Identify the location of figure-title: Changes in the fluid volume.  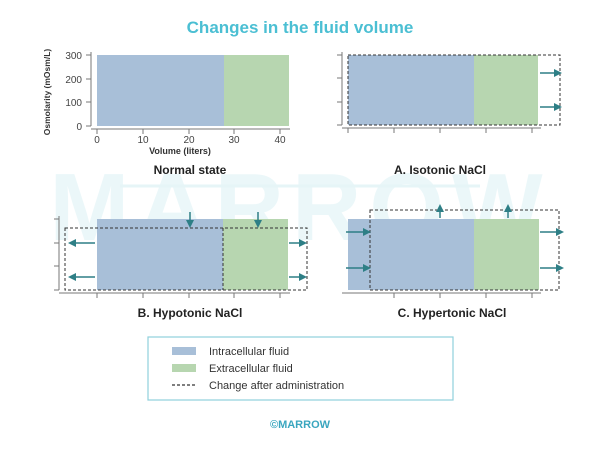
(300, 27).